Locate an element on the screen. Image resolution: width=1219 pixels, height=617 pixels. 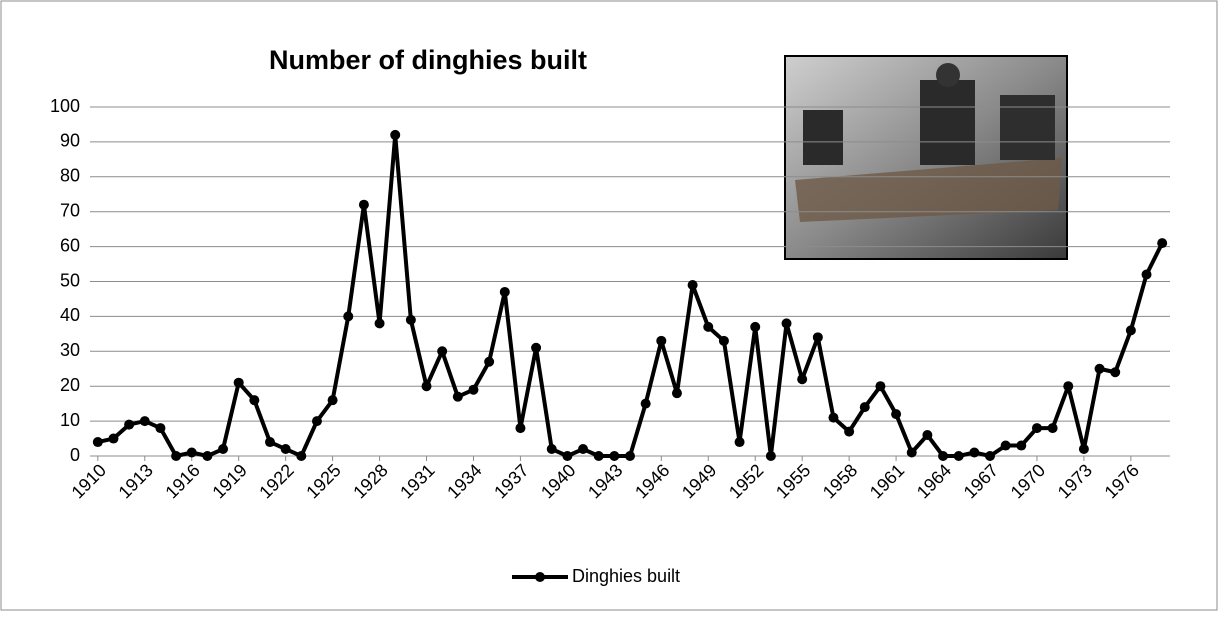
y-tick-label: 50 is located at coordinates (70, 280).